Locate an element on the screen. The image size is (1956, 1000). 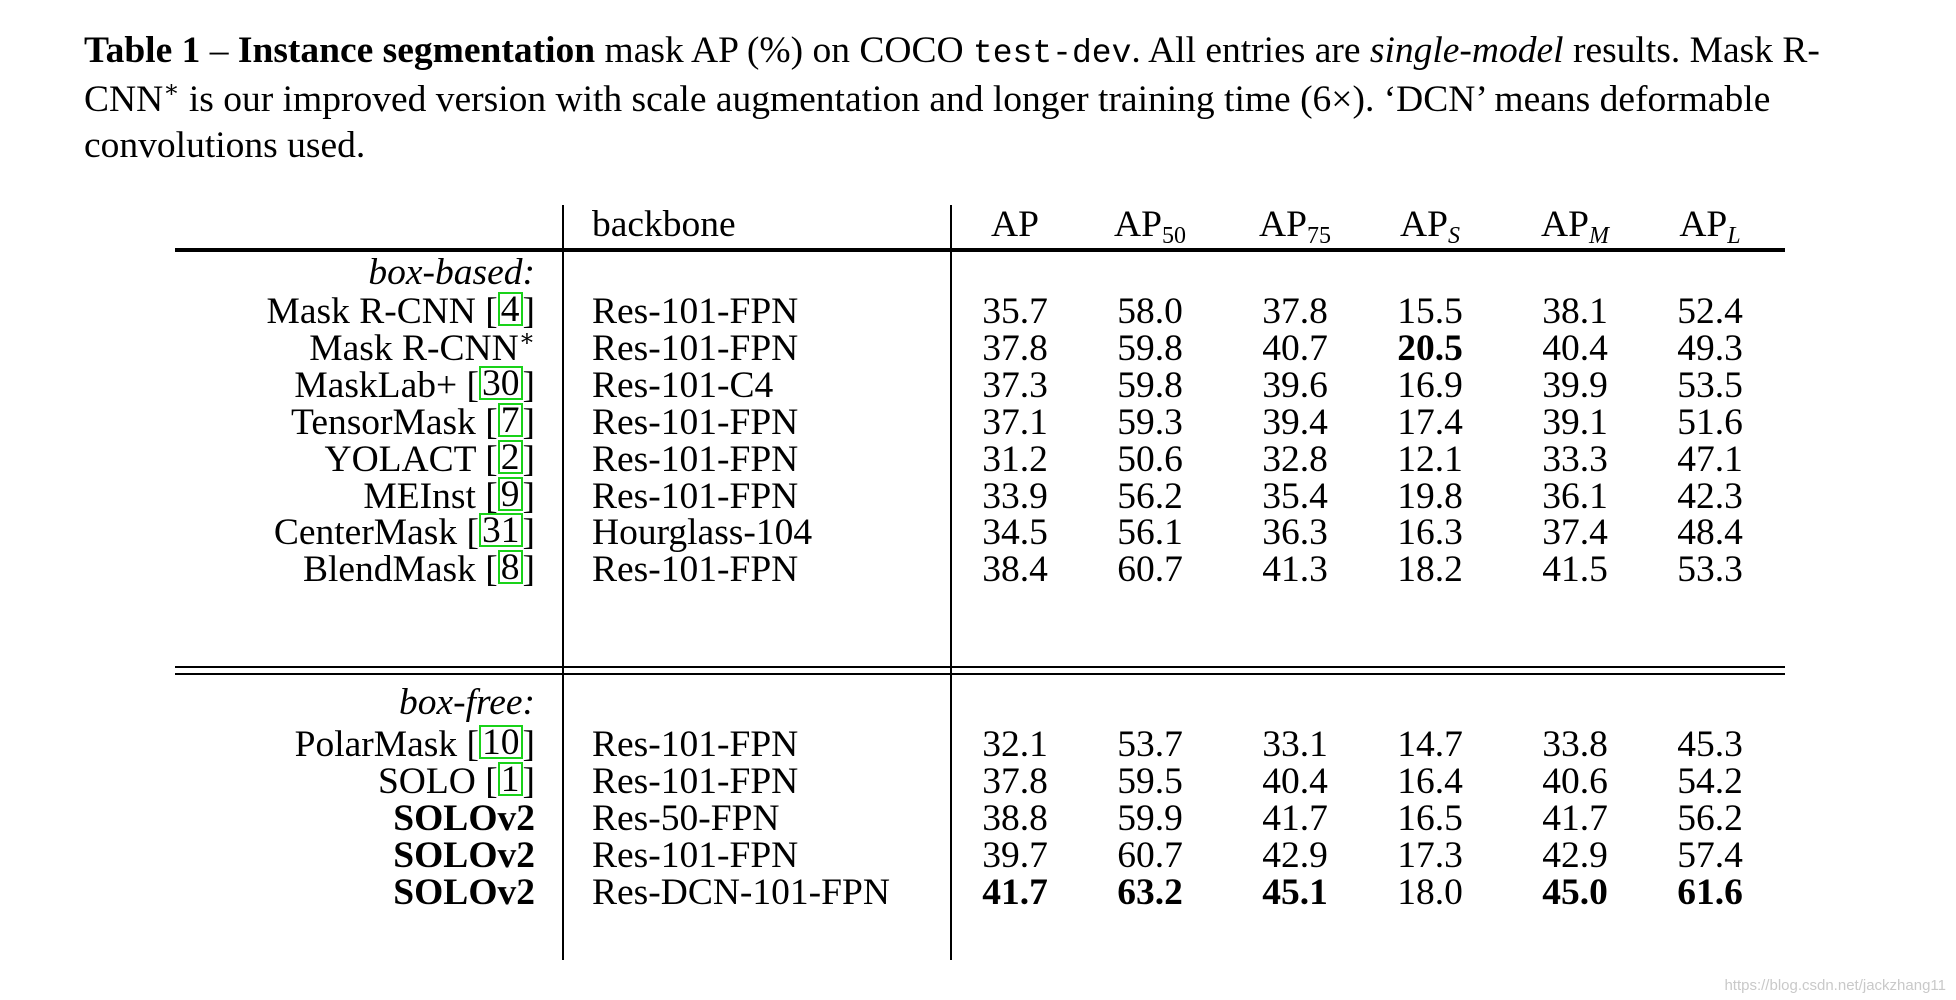
citation-link: 7 is located at coordinates (510, 420).